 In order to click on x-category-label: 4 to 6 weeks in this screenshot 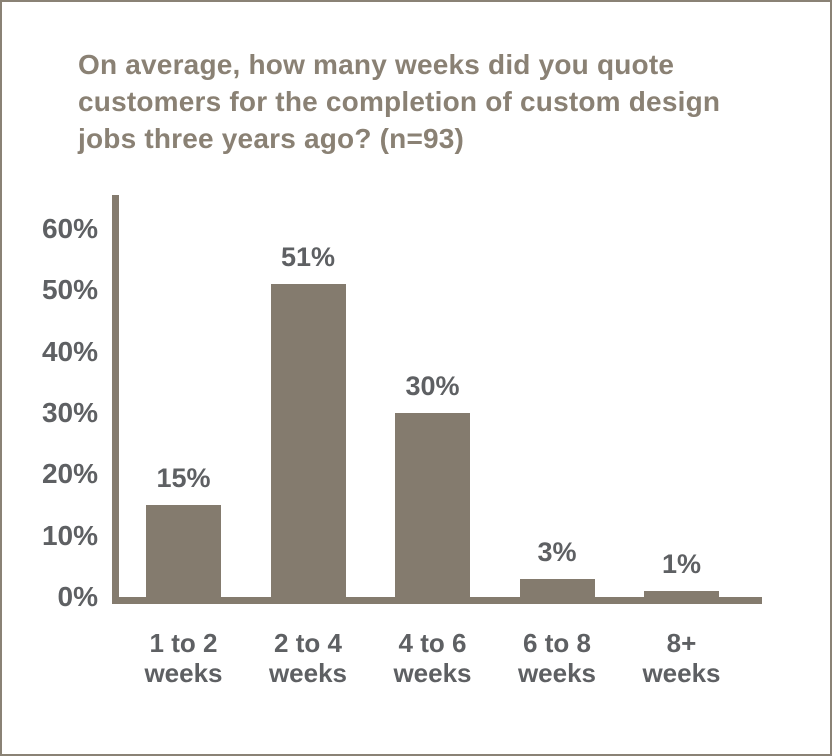, I will do `click(433, 658)`.